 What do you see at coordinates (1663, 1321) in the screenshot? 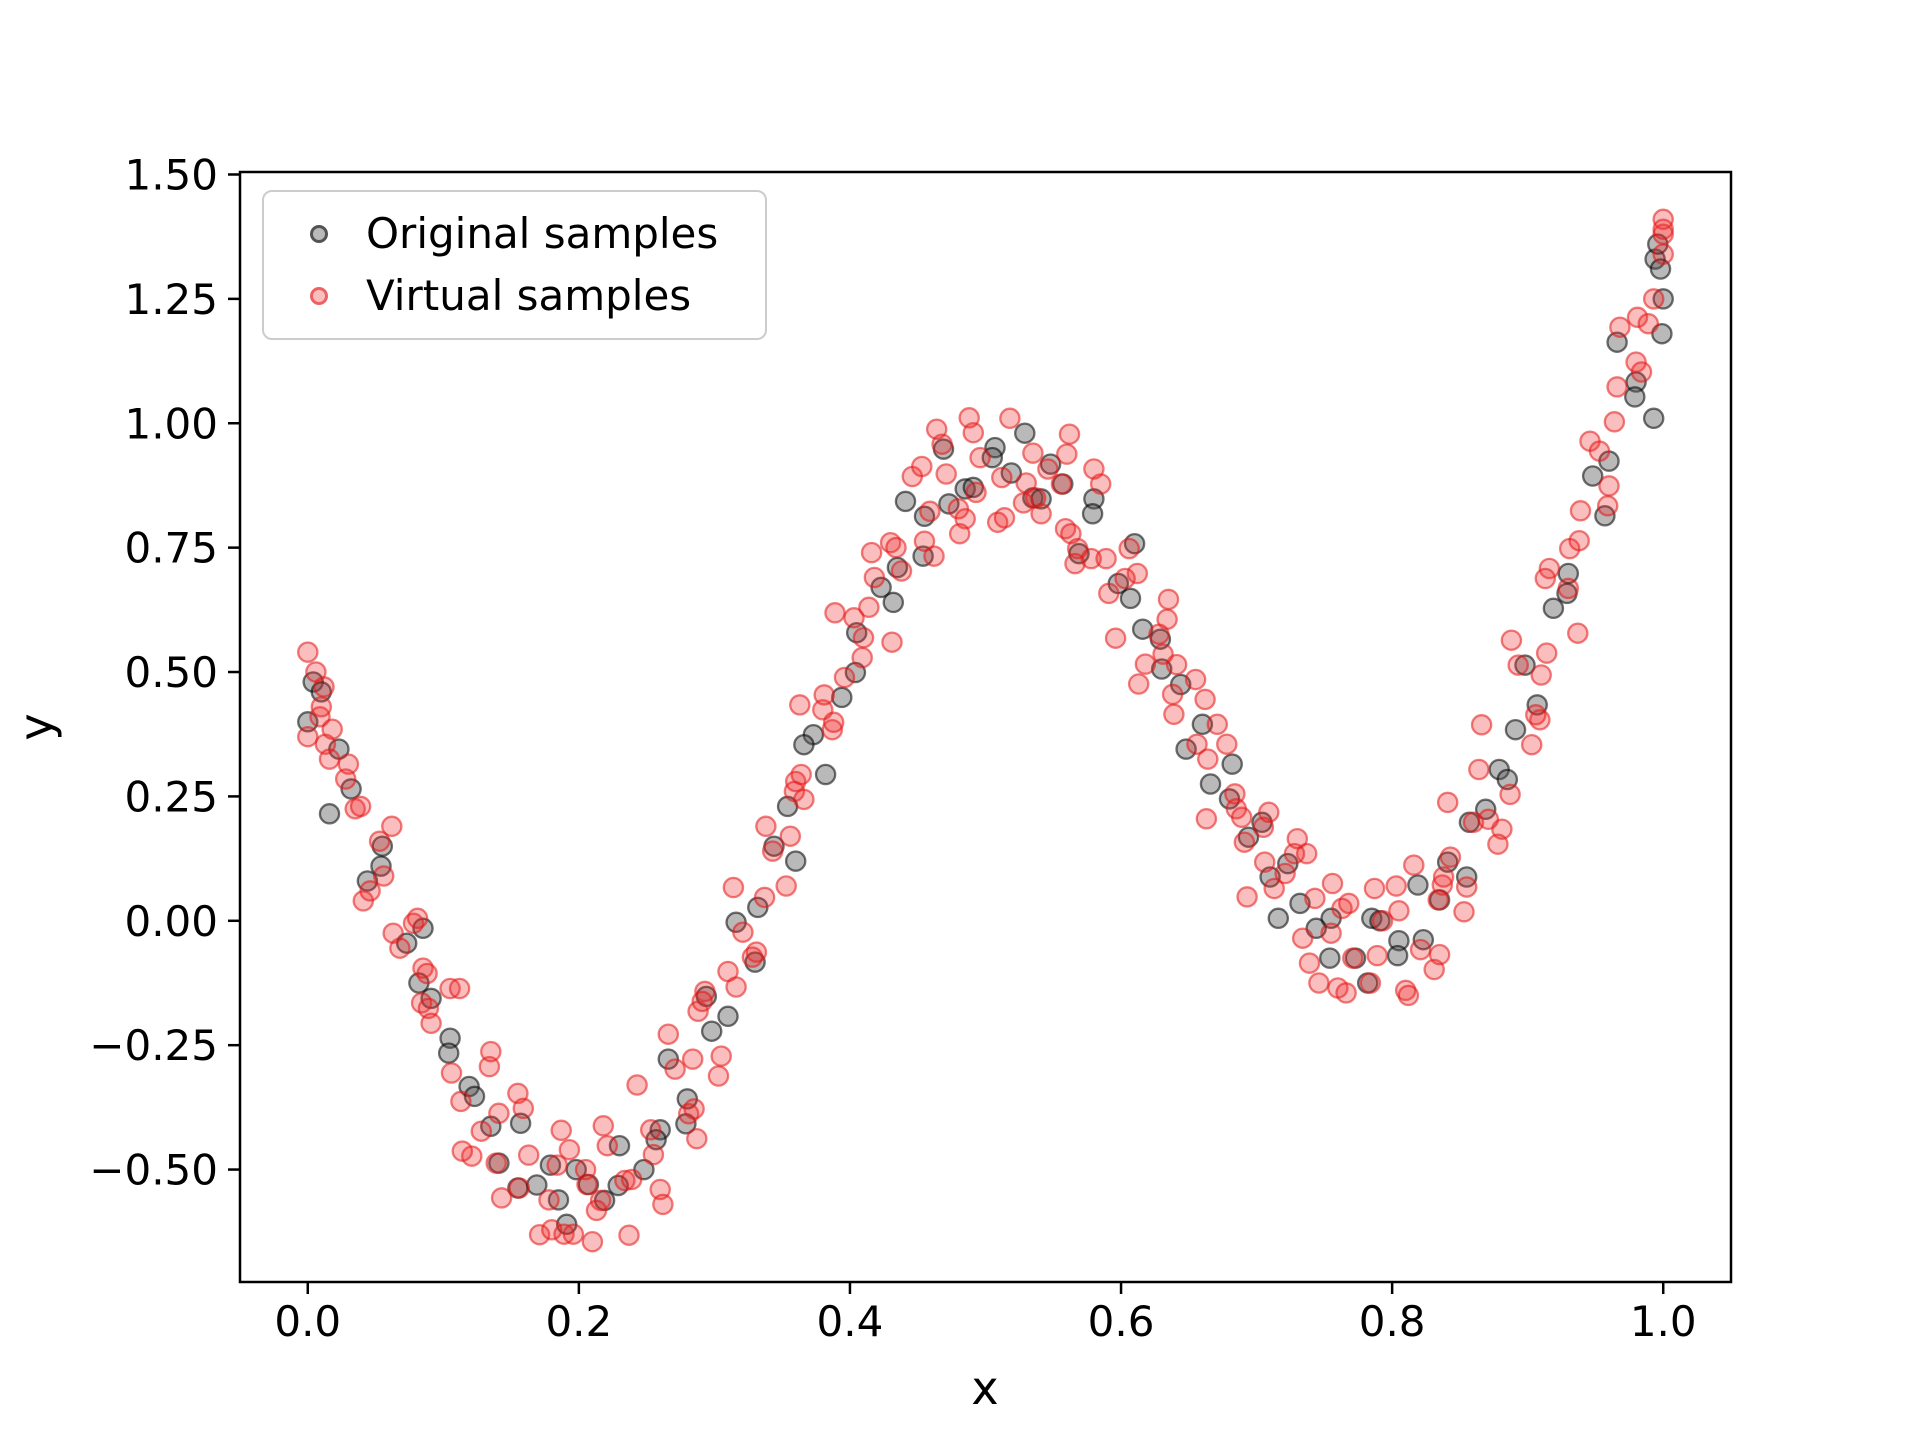
I see `x-tick-label: 1.0` at bounding box center [1663, 1321].